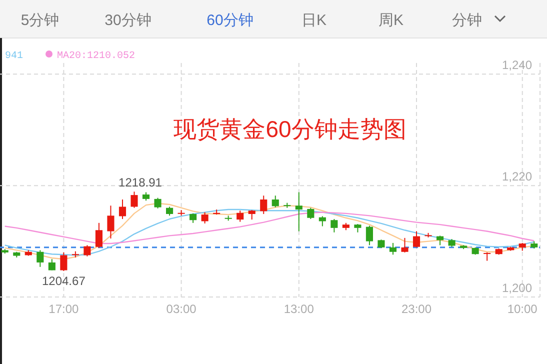 The height and width of the screenshot is (364, 547). Describe the element at coordinates (64, 281) in the screenshot. I see `annotation: 1204.67` at that location.